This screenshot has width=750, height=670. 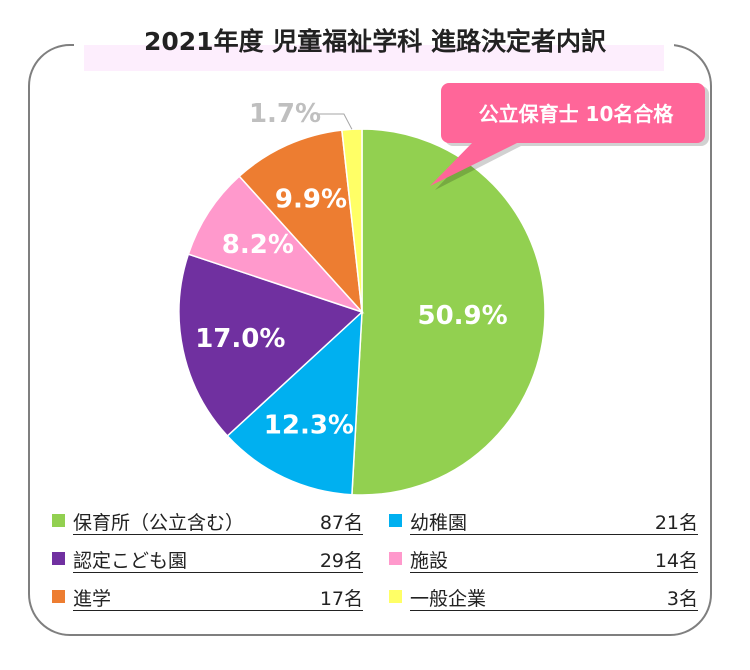 I want to click on legend-value: 3名, so click(x=682, y=599).